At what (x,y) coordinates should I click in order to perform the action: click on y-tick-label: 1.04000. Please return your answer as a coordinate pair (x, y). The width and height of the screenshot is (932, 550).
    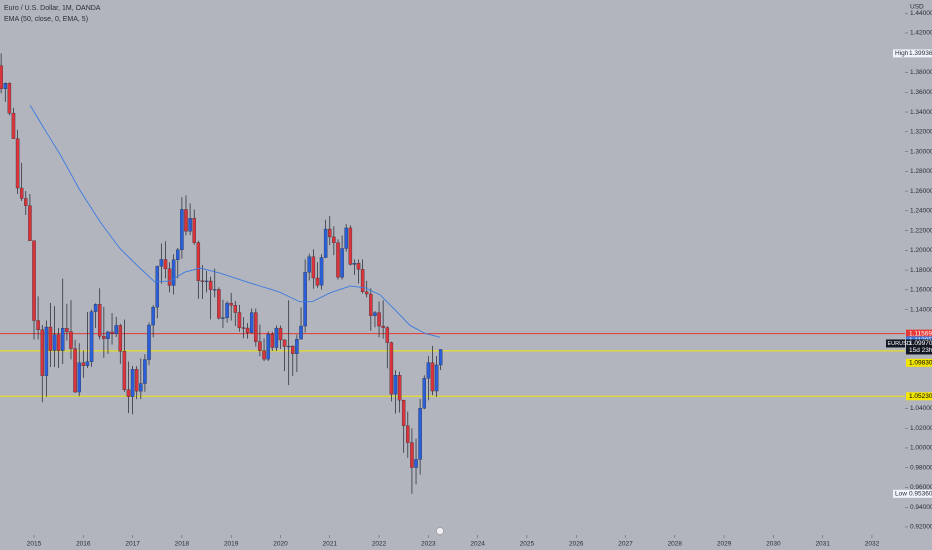
    Looking at the image, I should click on (921, 408).